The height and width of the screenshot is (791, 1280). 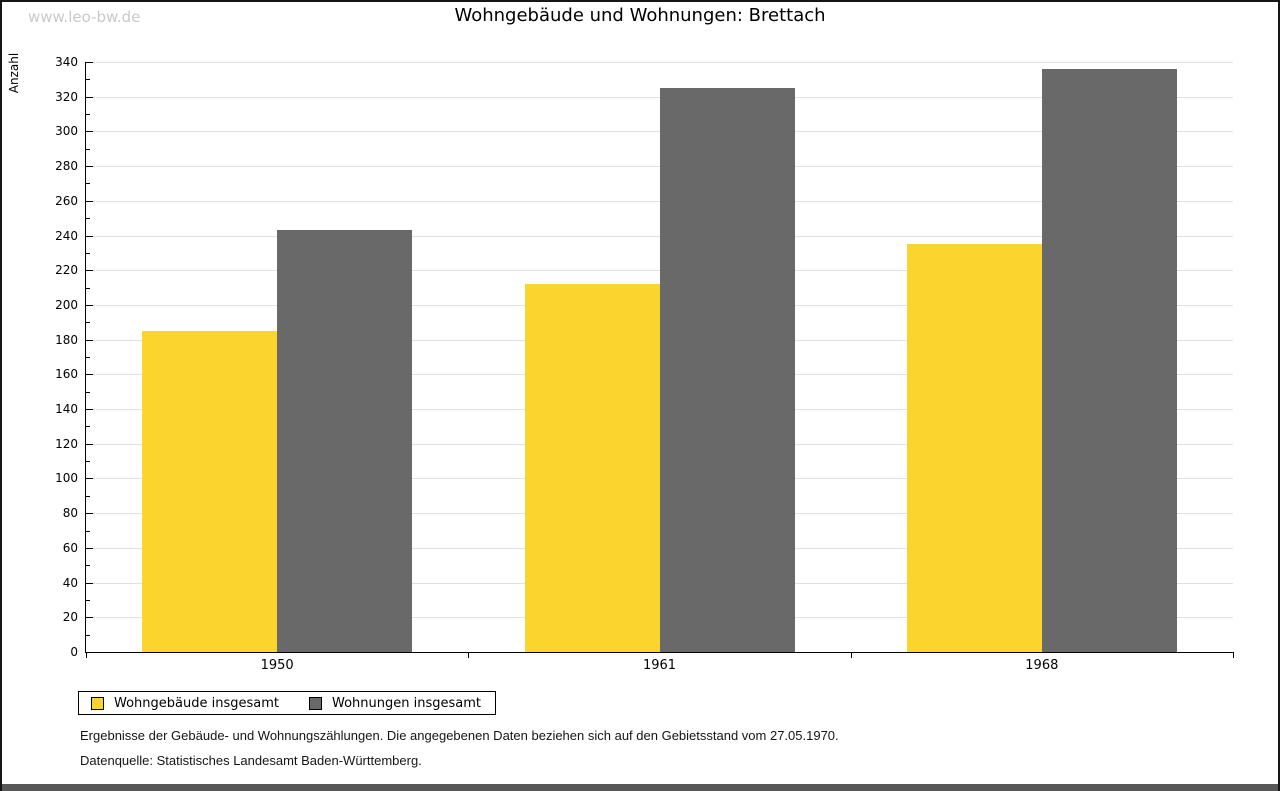 What do you see at coordinates (66, 339) in the screenshot?
I see `y-tick-label-180: 180` at bounding box center [66, 339].